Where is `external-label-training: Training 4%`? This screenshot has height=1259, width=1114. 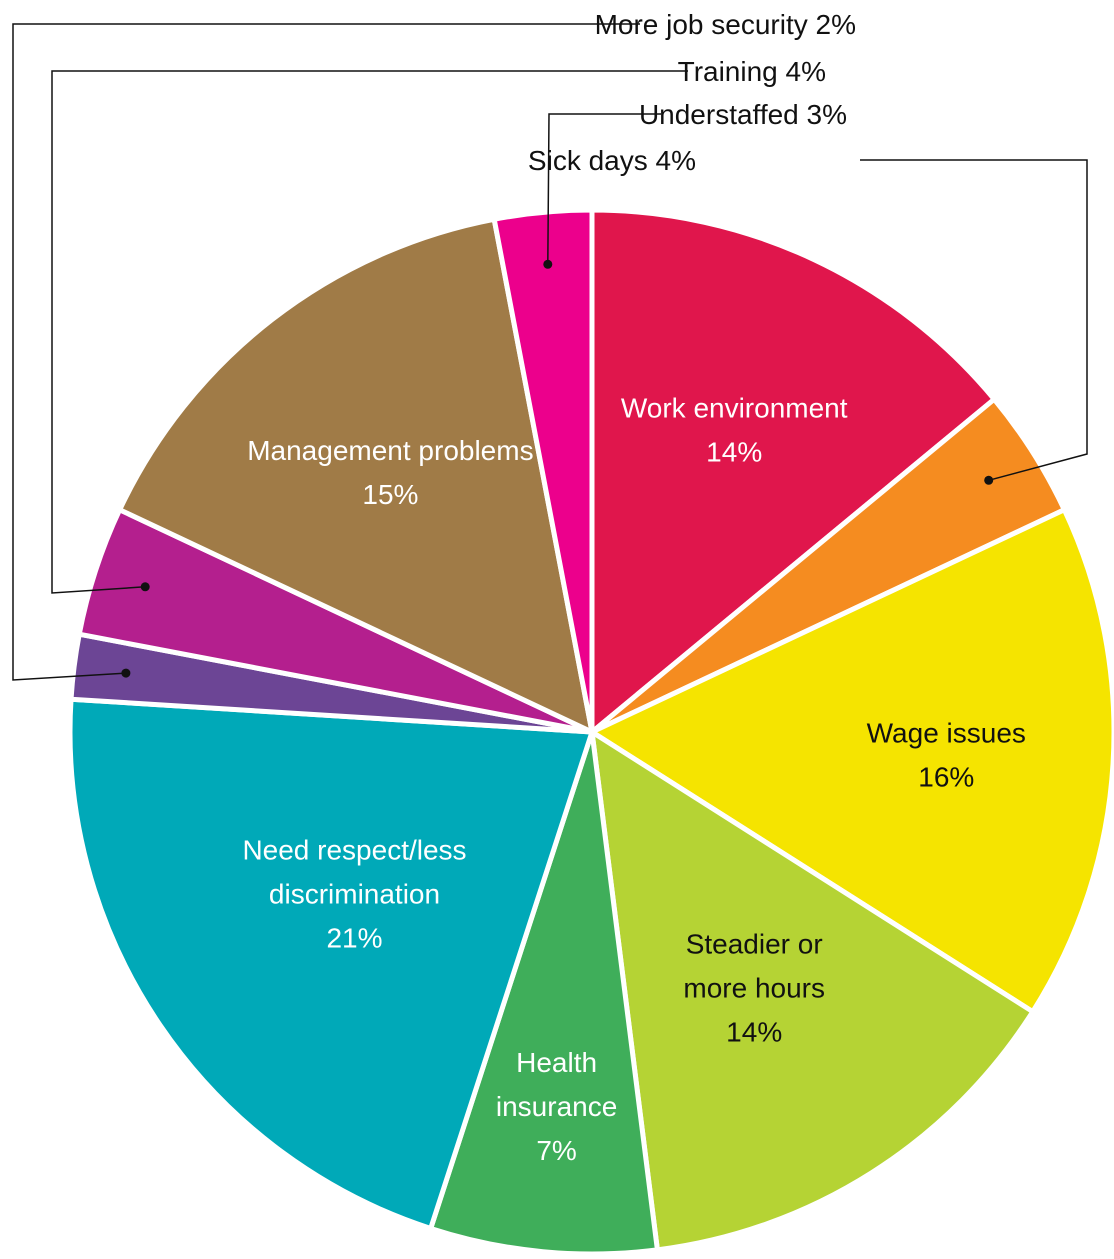 external-label-training: Training 4% is located at coordinates (752, 71).